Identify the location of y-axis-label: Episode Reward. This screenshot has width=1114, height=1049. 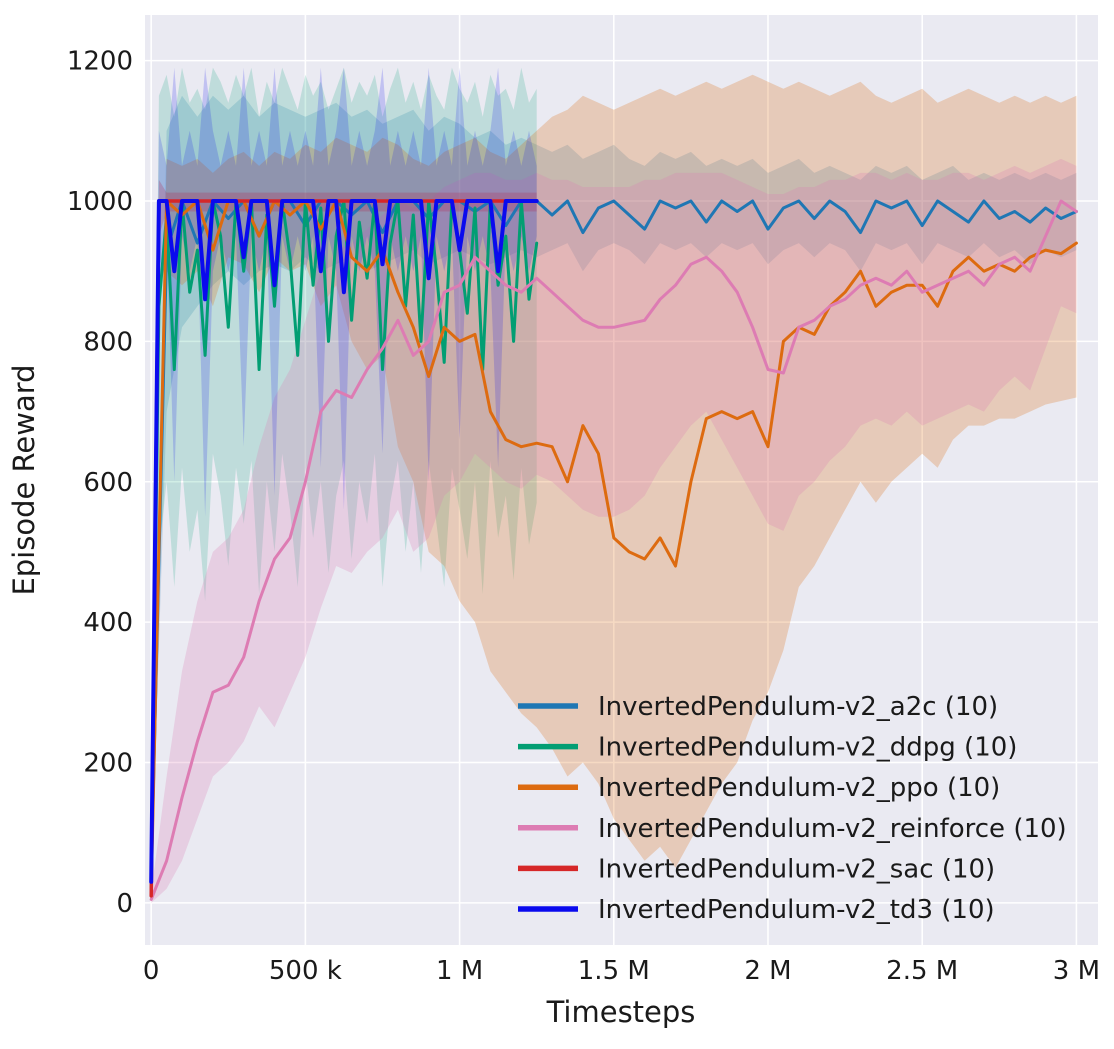
(24, 479).